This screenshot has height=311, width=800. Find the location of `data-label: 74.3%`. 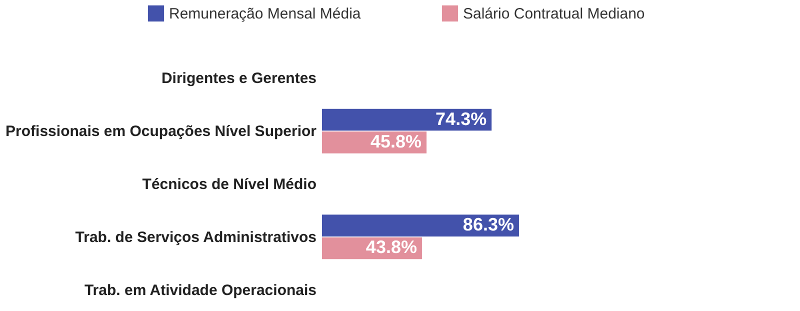

data-label: 74.3% is located at coordinates (461, 118).